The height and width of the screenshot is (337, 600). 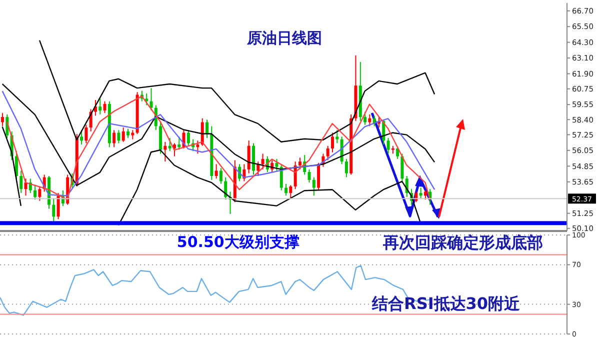 I want to click on ref-line-label: 50.50大级别支撑, so click(x=238, y=242).